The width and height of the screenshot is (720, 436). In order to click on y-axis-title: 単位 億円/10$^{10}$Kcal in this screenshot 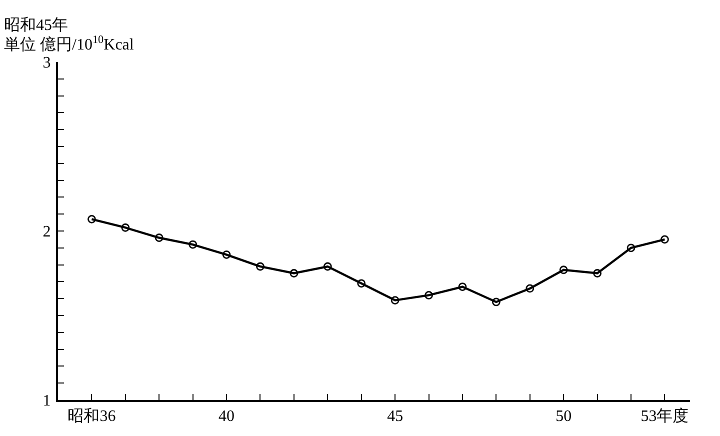, I will do `click(69, 44)`.